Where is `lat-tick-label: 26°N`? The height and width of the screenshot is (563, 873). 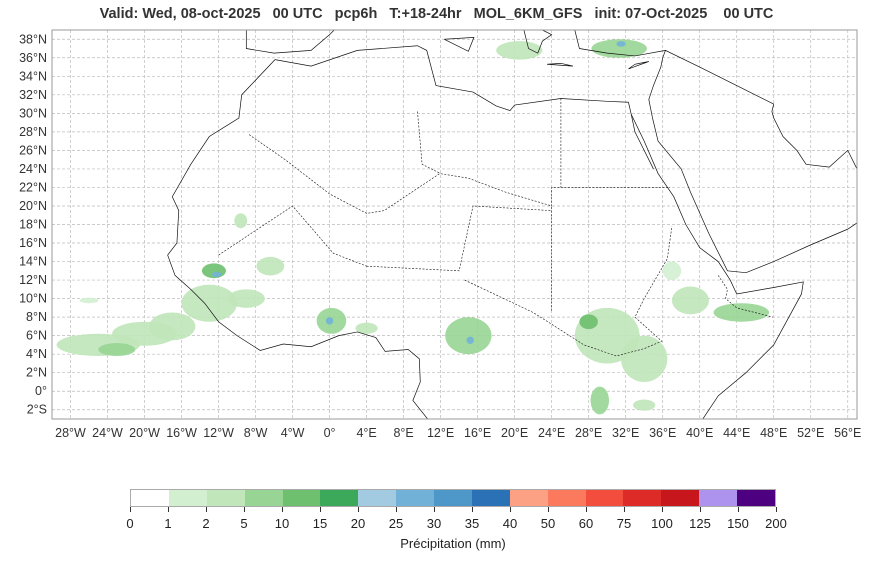 lat-tick-label: 26°N is located at coordinates (33, 150).